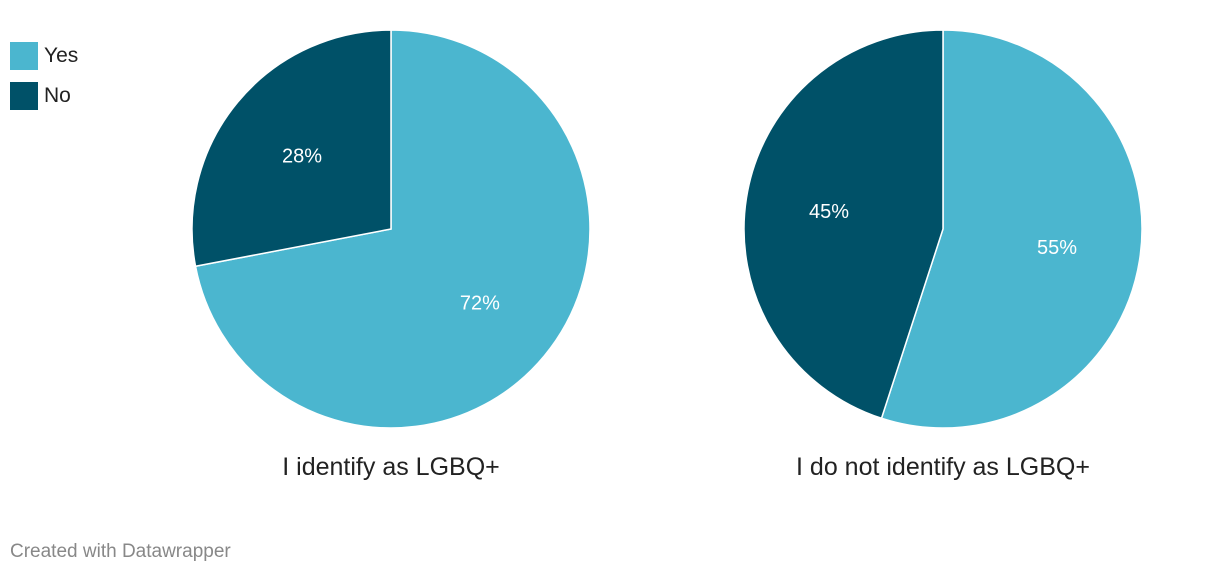  What do you see at coordinates (24, 56) in the screenshot?
I see `legend-swatch-yes` at bounding box center [24, 56].